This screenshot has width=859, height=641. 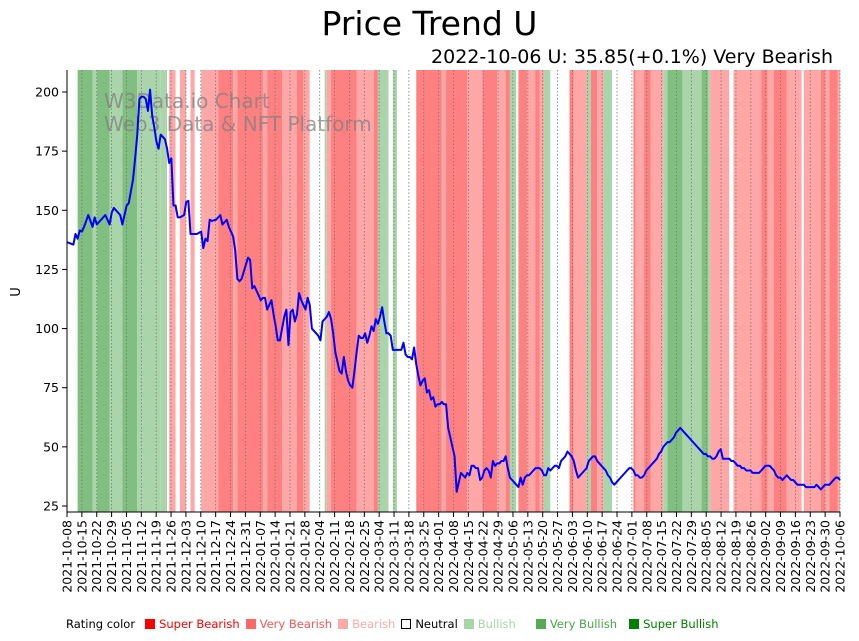 I want to click on x-tick-label: 2021-11-12, so click(x=141, y=556).